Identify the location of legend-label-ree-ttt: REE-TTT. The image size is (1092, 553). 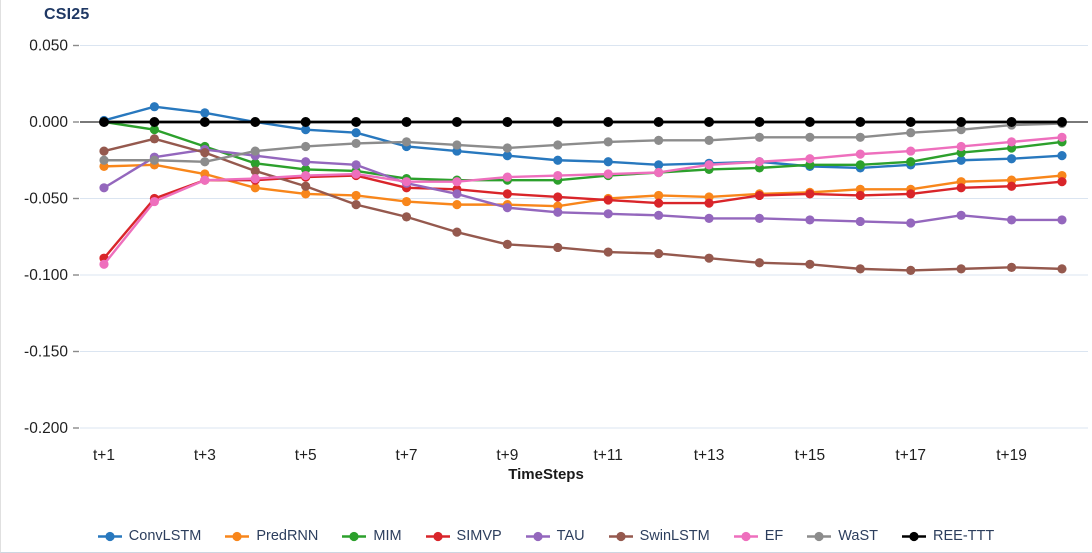
(964, 536).